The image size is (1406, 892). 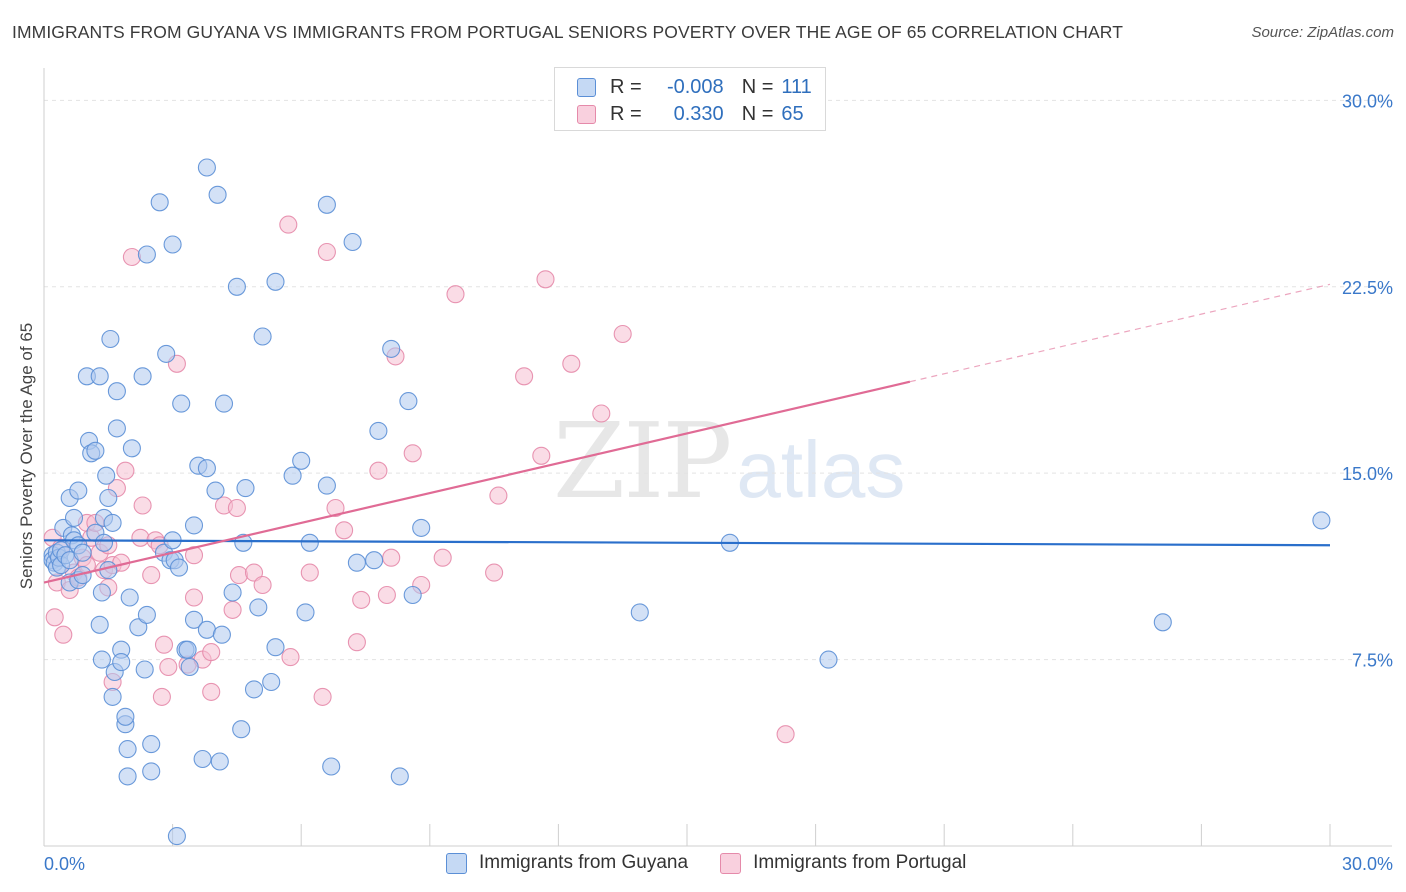 What do you see at coordinates (796, 86) in the screenshot?
I see `legend-n-value: 111` at bounding box center [796, 86].